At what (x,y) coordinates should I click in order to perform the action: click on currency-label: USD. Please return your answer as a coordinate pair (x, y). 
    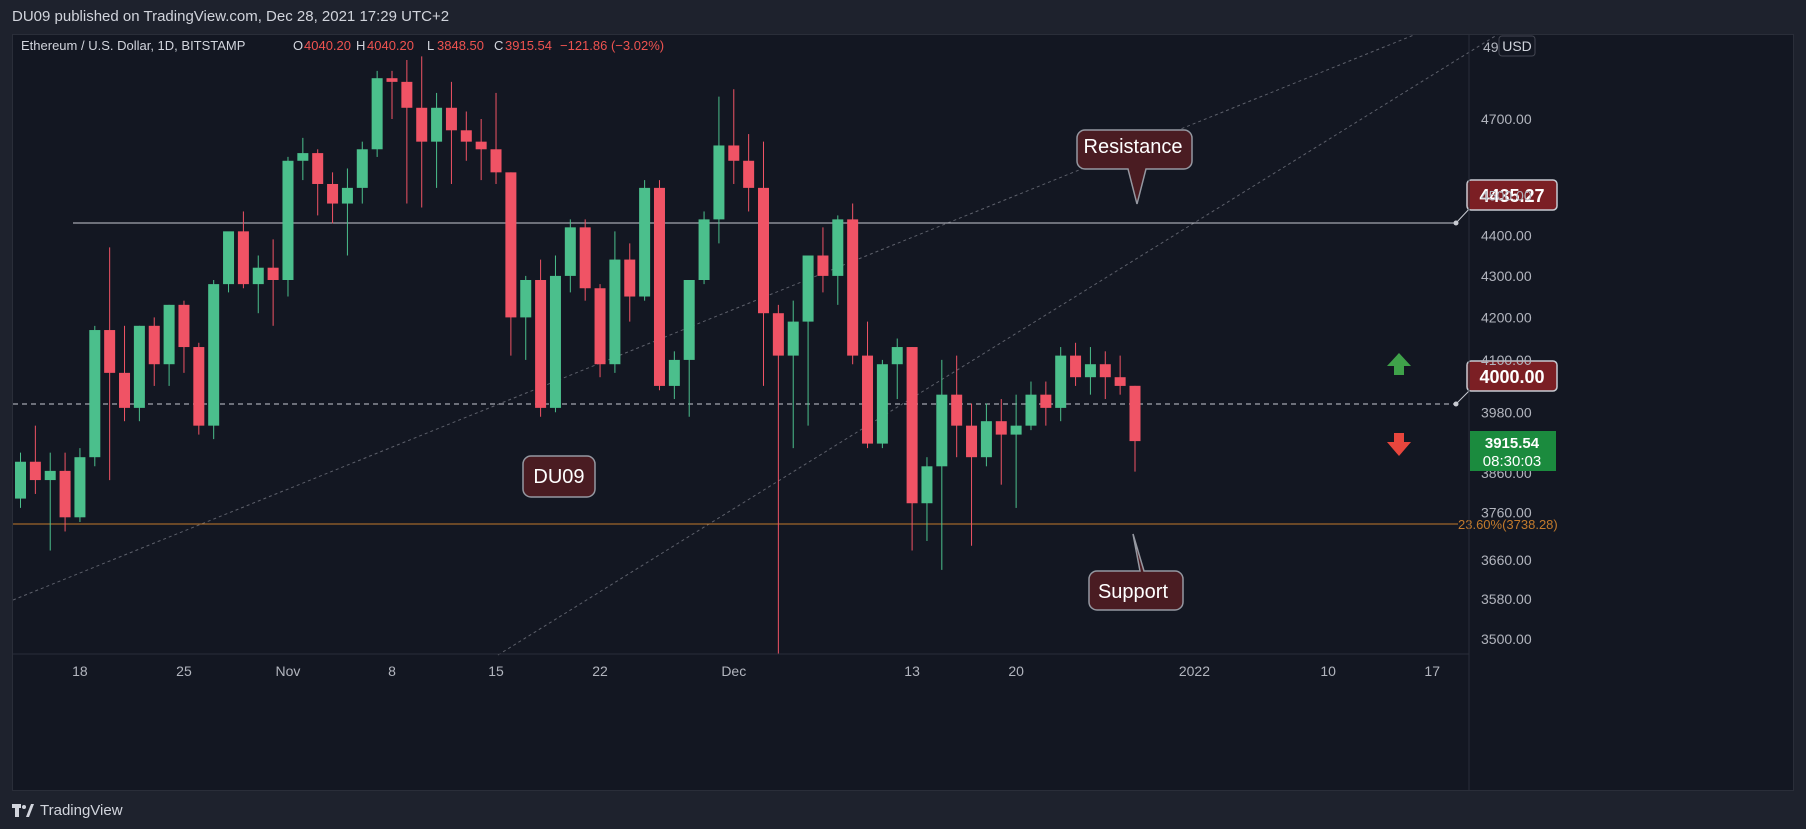
    Looking at the image, I should click on (1517, 46).